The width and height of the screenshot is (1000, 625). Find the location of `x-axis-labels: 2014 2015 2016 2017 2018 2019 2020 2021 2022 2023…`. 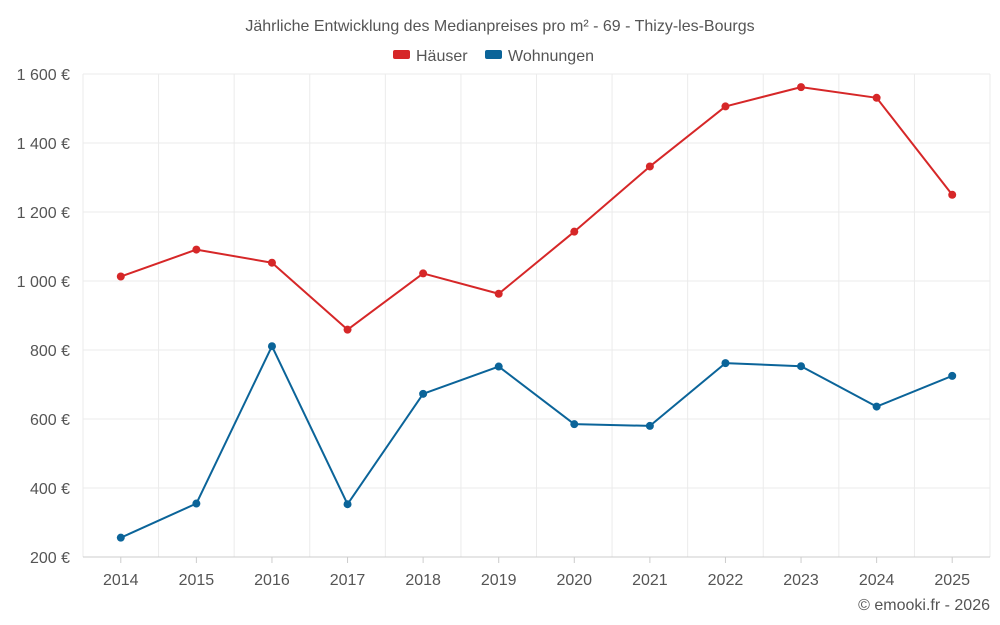

x-axis-labels: 2014 2015 2016 2017 2018 2019 2020 2021 2022 2023… is located at coordinates (536, 580).